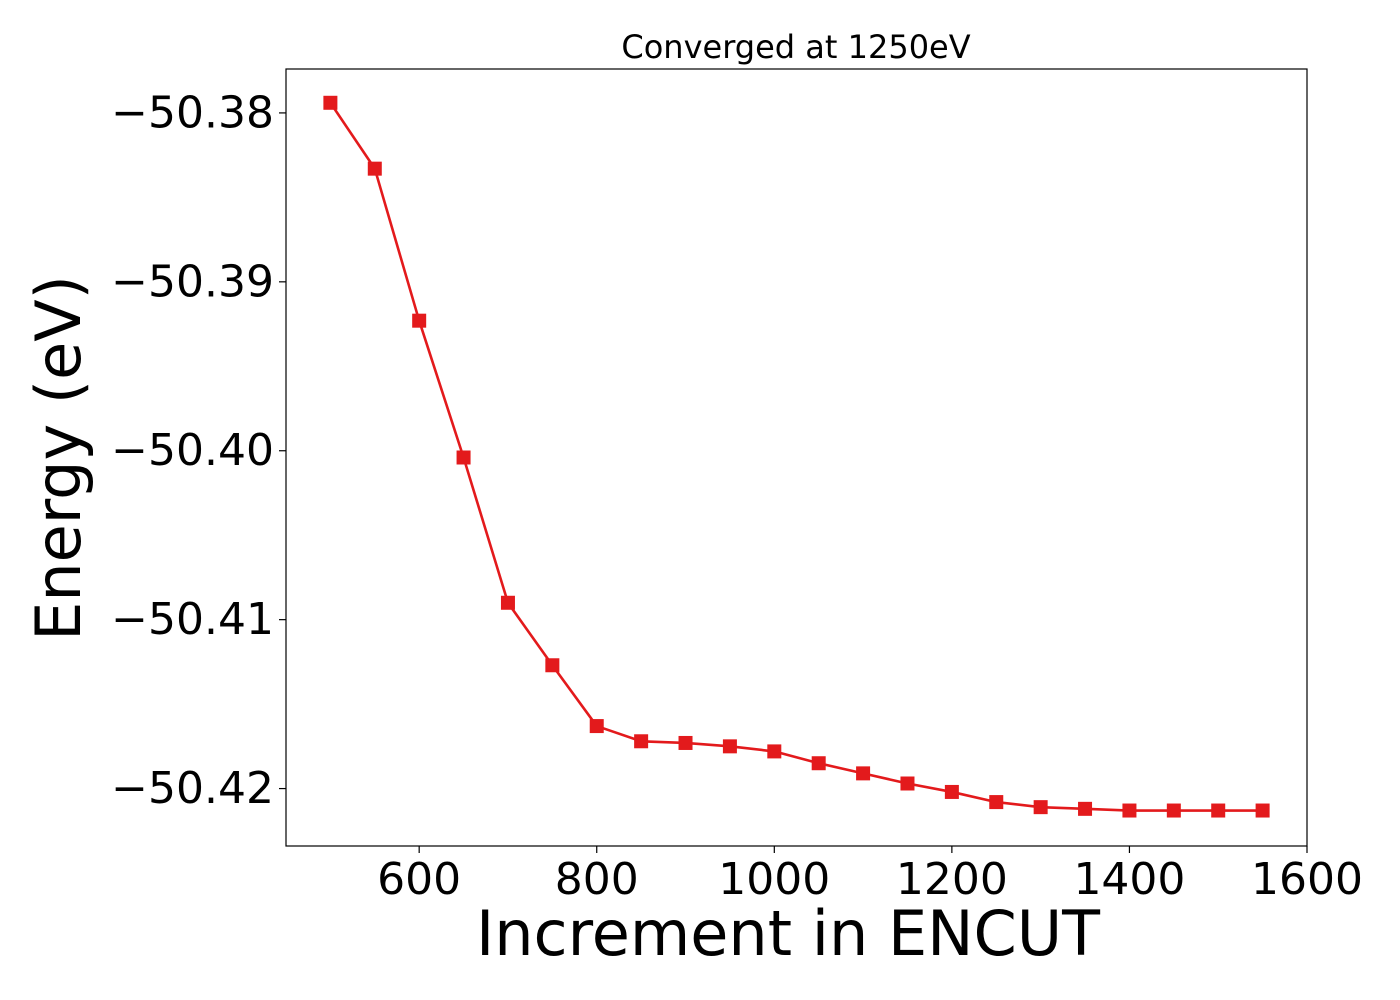 The width and height of the screenshot is (1400, 1000). I want to click on y-axis-ticks: −50.38 −50.39 −50.40 −50.41 −50.42, so click(198, 450).